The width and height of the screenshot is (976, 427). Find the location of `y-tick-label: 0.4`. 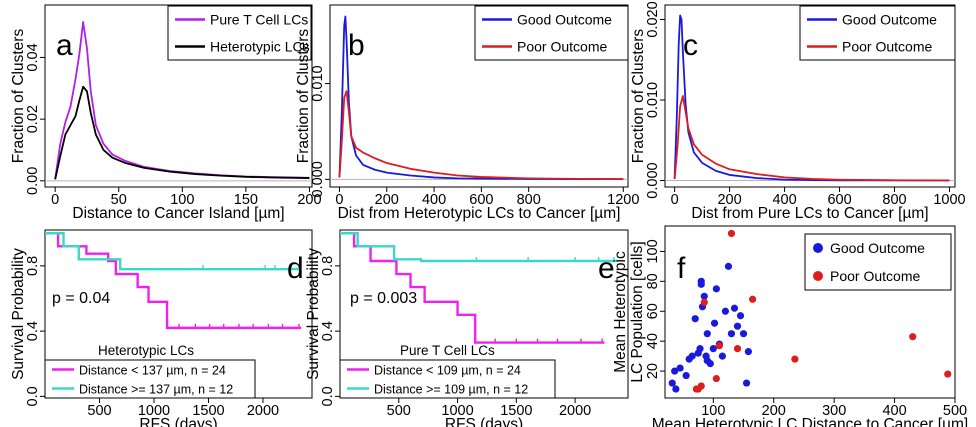

y-tick-label: 0.4 is located at coordinates (33, 331).